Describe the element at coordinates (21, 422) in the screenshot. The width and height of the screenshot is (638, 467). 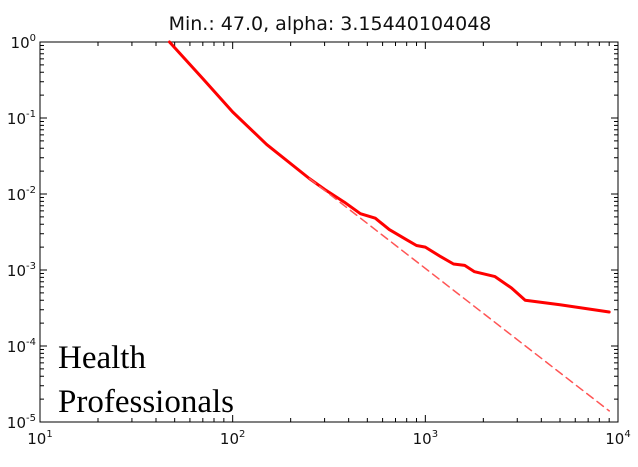
I see `y-tick-label: 10⁻⁵` at that location.